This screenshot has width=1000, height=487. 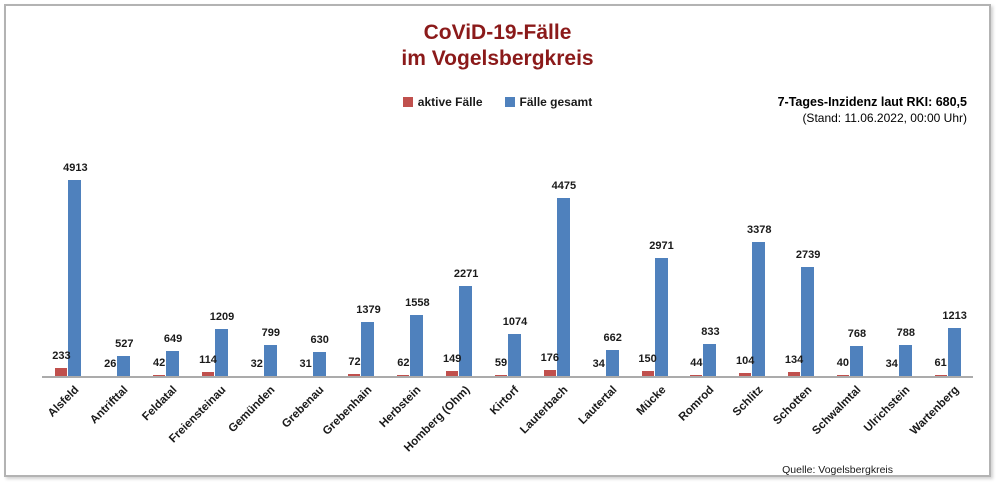 What do you see at coordinates (303, 407) in the screenshot?
I see `x-axis-label: Grebenau` at bounding box center [303, 407].